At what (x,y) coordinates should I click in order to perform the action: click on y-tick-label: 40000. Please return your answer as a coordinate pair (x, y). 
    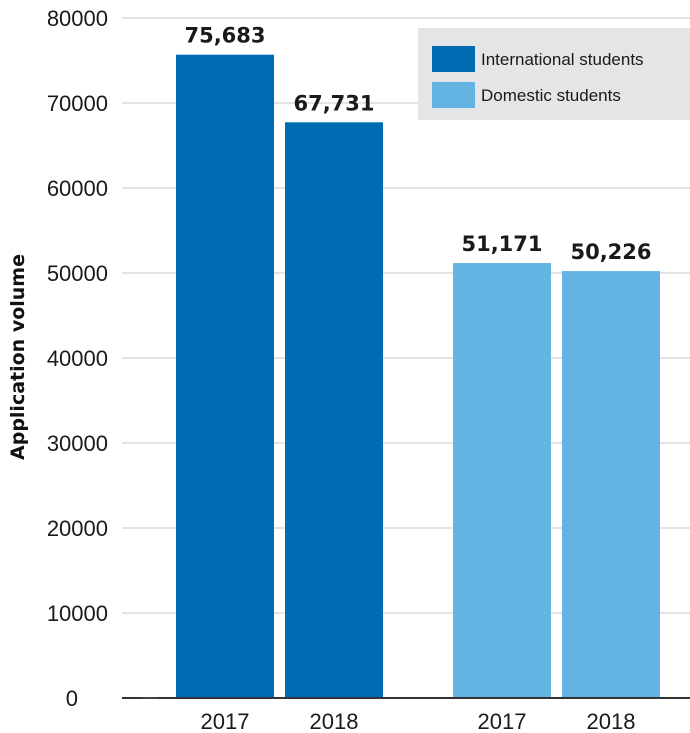
    Looking at the image, I should click on (77, 358).